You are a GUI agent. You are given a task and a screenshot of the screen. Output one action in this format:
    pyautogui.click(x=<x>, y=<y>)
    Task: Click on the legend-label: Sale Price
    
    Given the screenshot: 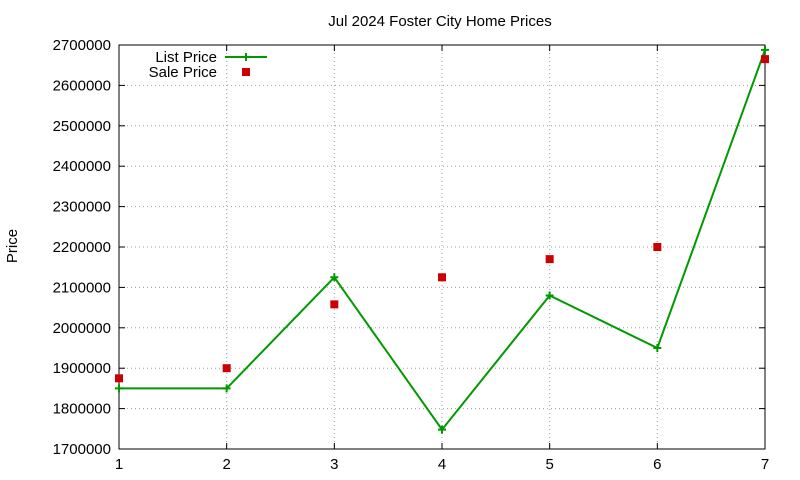 What is the action you would take?
    pyautogui.click(x=183, y=72)
    